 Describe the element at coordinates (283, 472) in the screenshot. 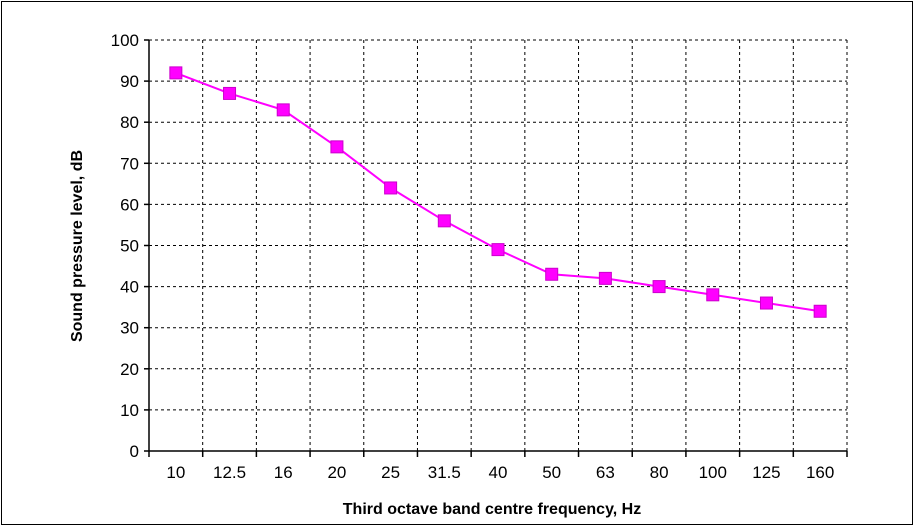

I see `x-tick-label: 16` at that location.